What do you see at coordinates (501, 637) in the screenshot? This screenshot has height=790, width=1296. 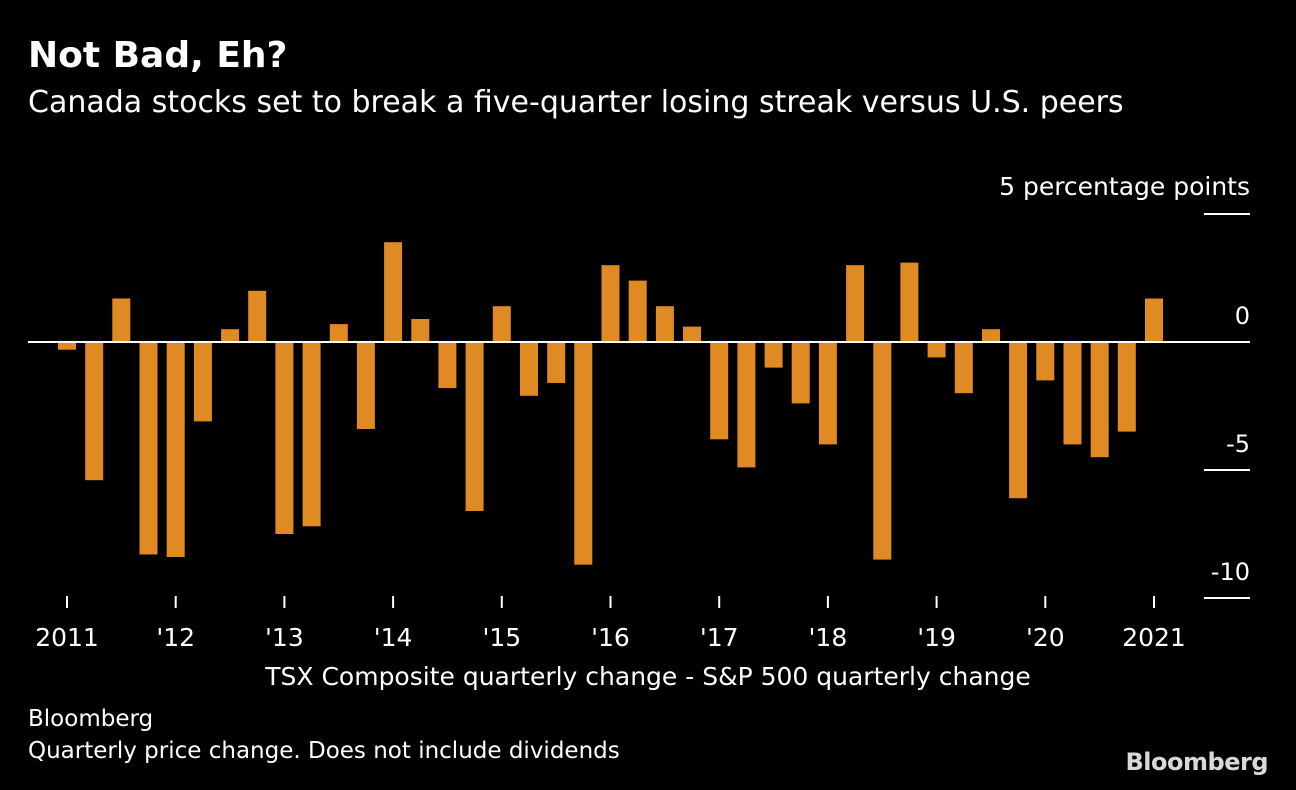 I see `x-tick-label: '15` at bounding box center [501, 637].